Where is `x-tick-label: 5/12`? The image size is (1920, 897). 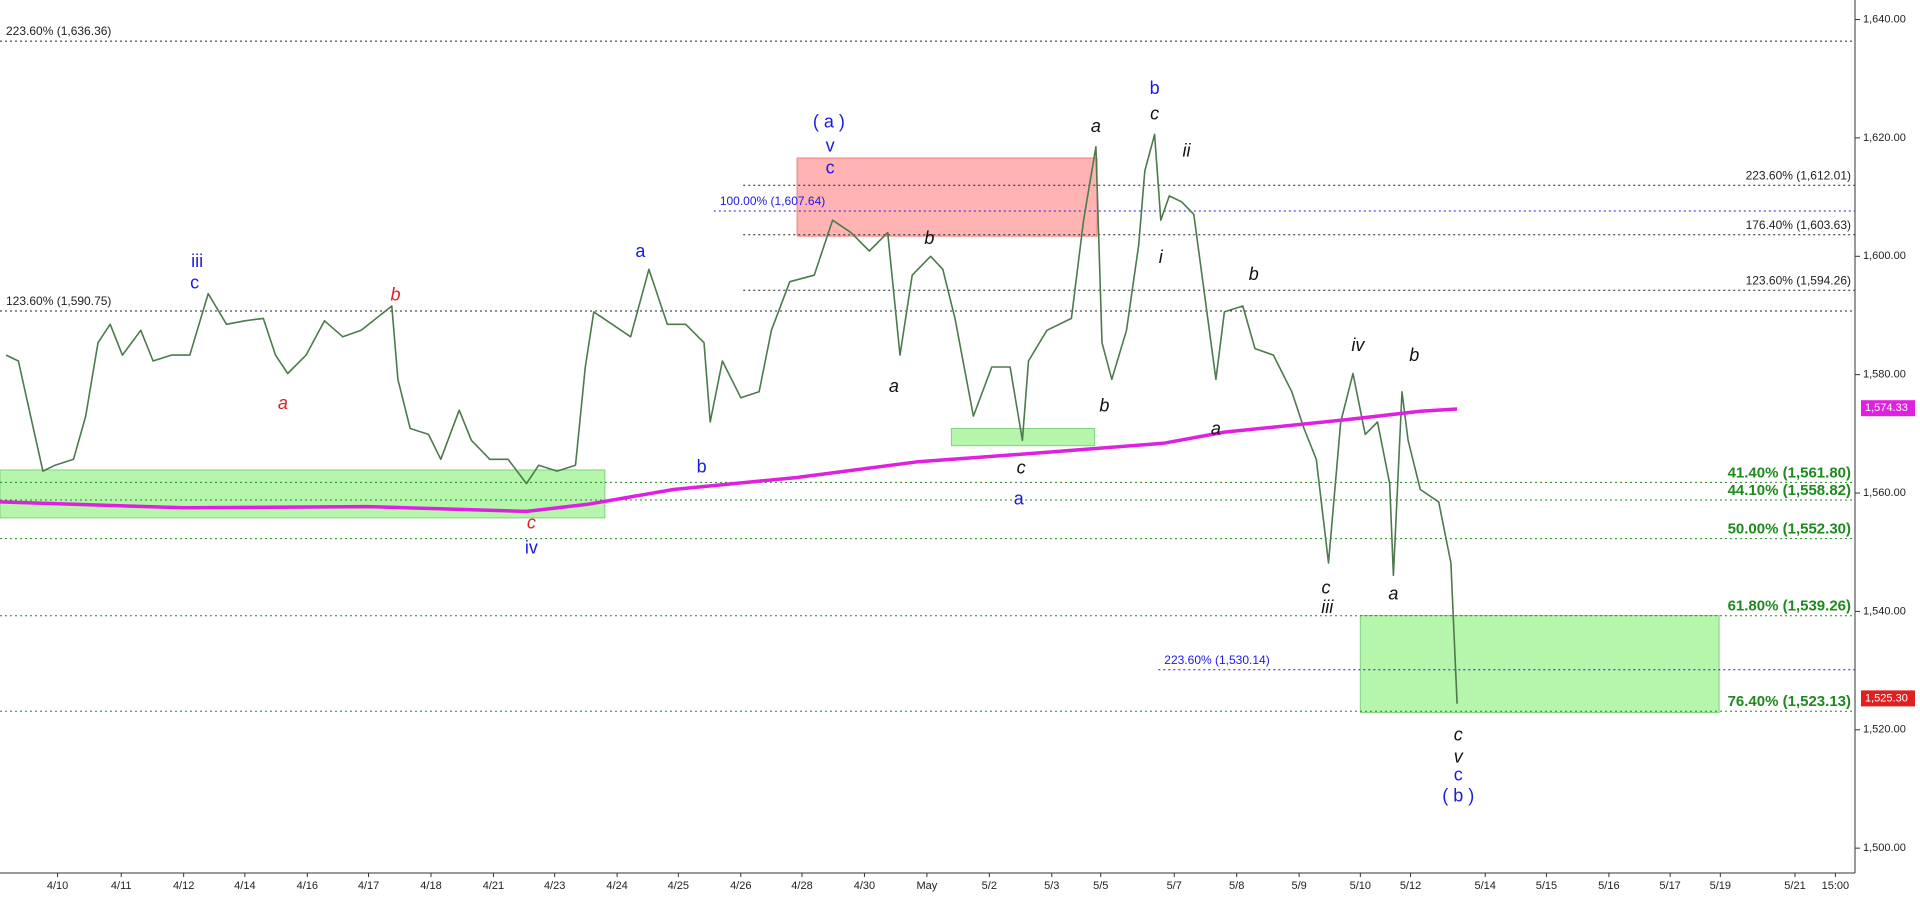 x-tick-label: 5/12 is located at coordinates (1410, 886).